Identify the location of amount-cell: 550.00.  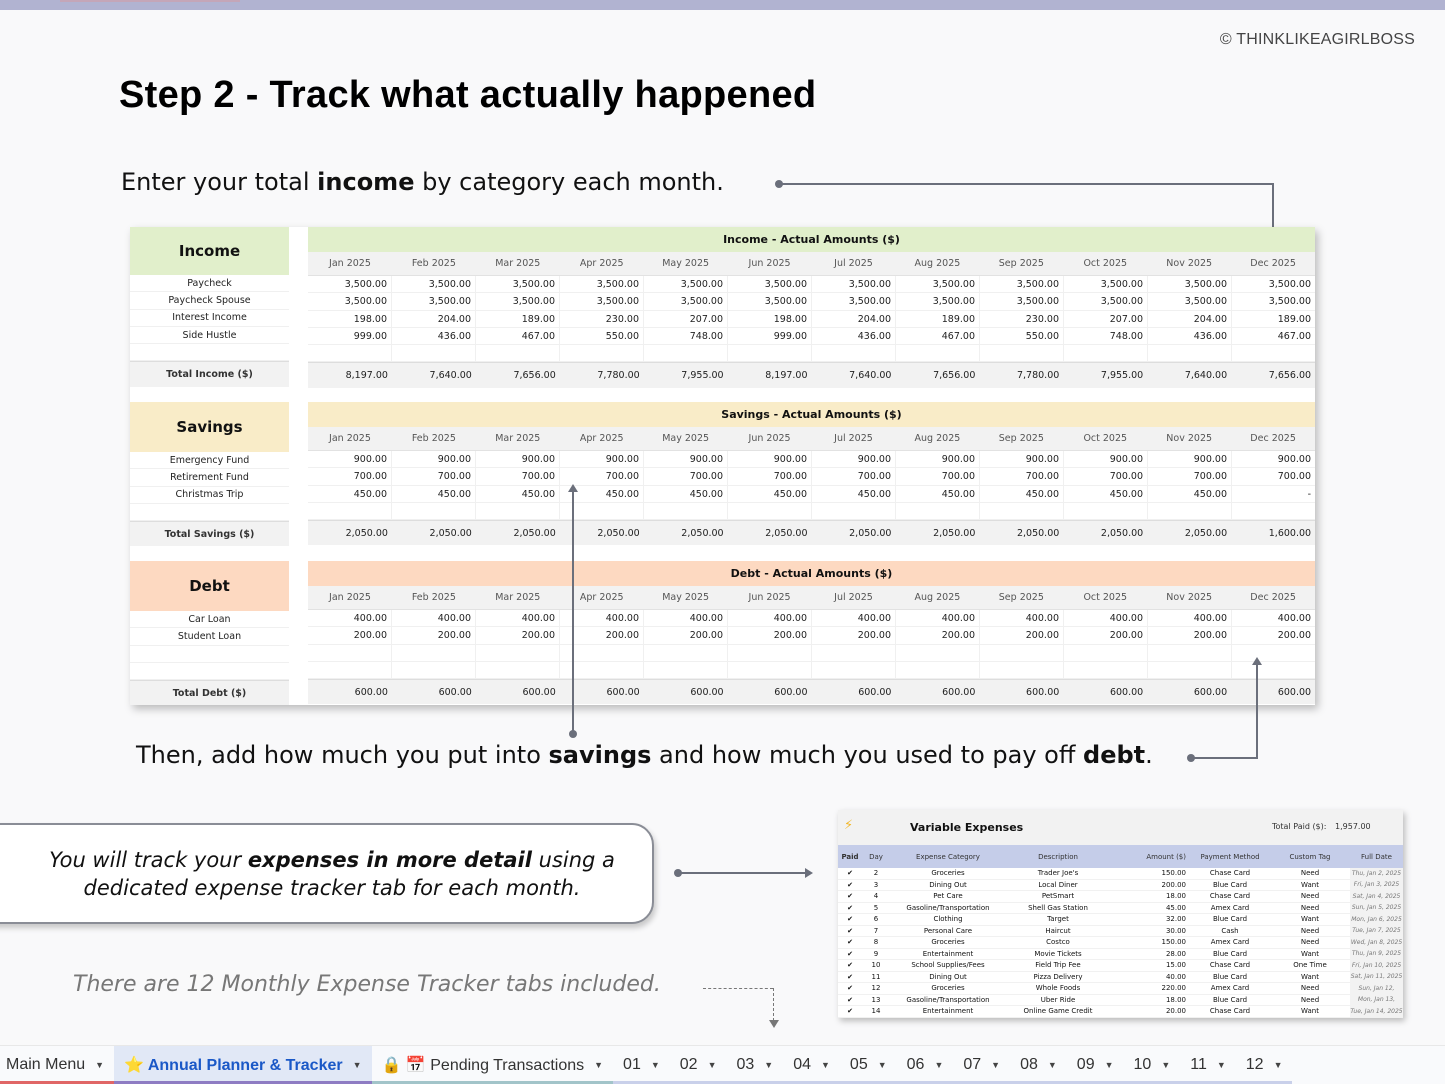
(602, 336).